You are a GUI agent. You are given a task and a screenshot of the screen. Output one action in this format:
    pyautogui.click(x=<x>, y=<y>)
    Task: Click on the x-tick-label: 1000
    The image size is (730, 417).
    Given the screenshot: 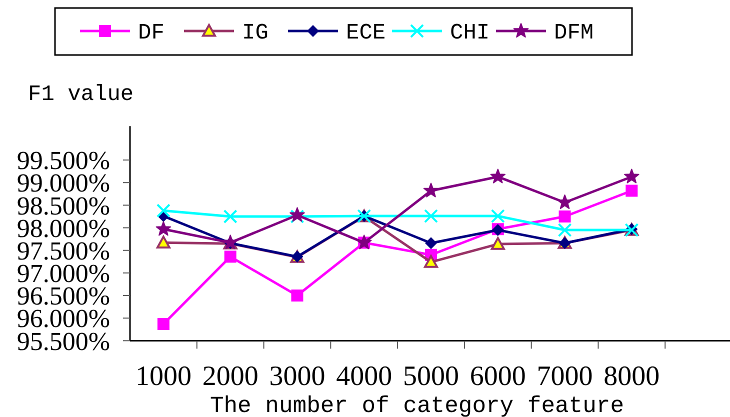 What is the action you would take?
    pyautogui.click(x=163, y=376)
    